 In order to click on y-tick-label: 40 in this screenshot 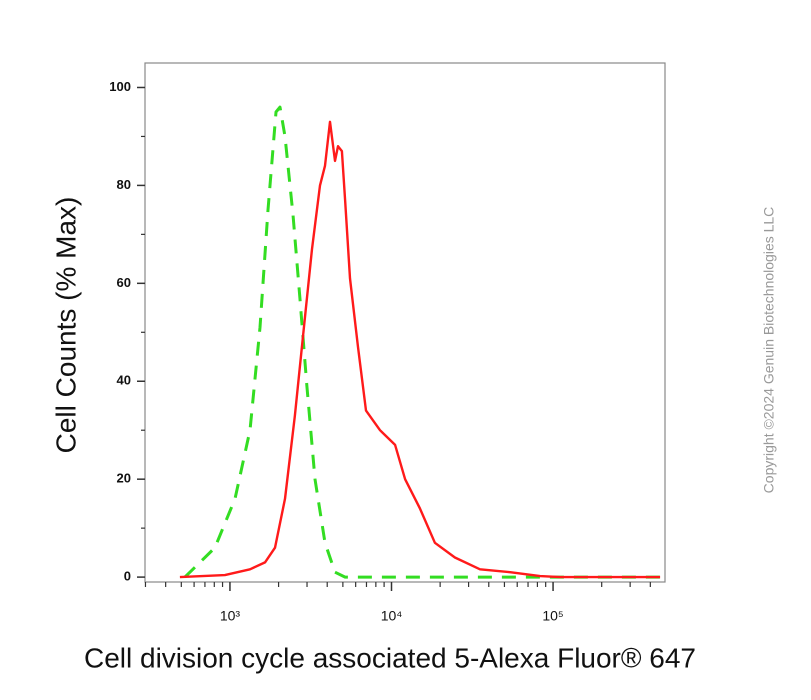, I will do `click(124, 380)`.